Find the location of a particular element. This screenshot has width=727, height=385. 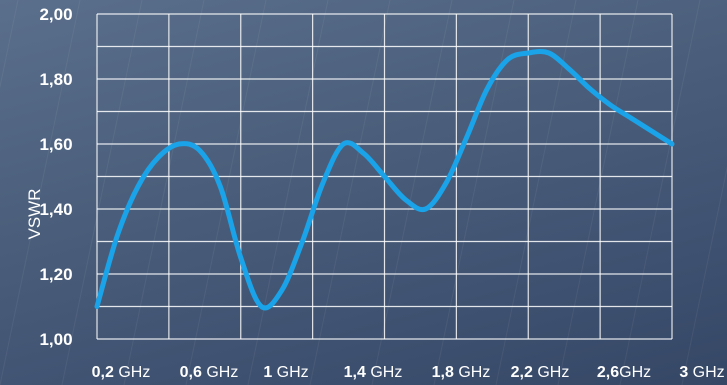

x-tick-label: 2,2 GHz is located at coordinates (540, 372).